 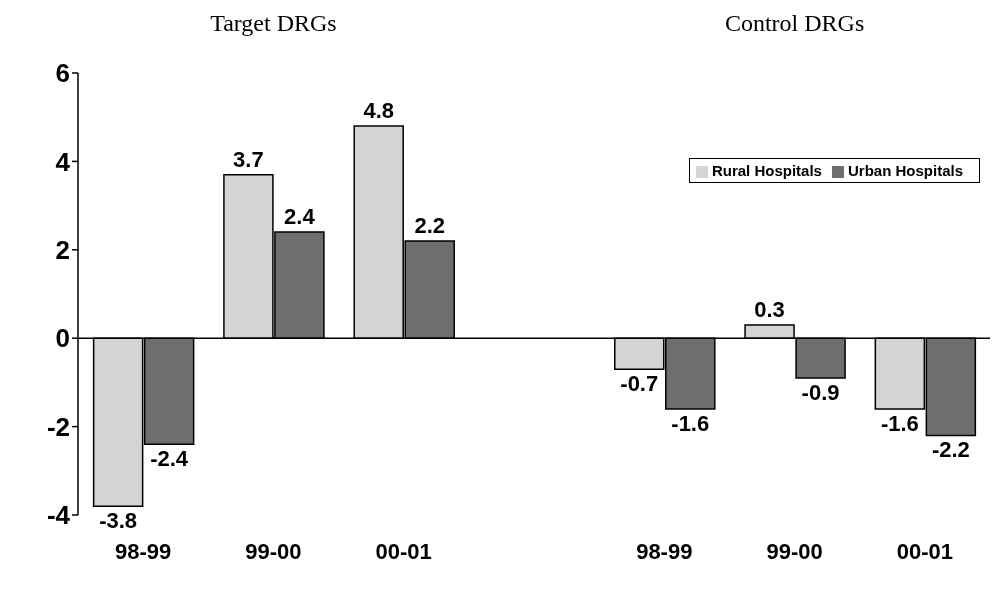 I want to click on data-label: 0.3, so click(x=769, y=309).